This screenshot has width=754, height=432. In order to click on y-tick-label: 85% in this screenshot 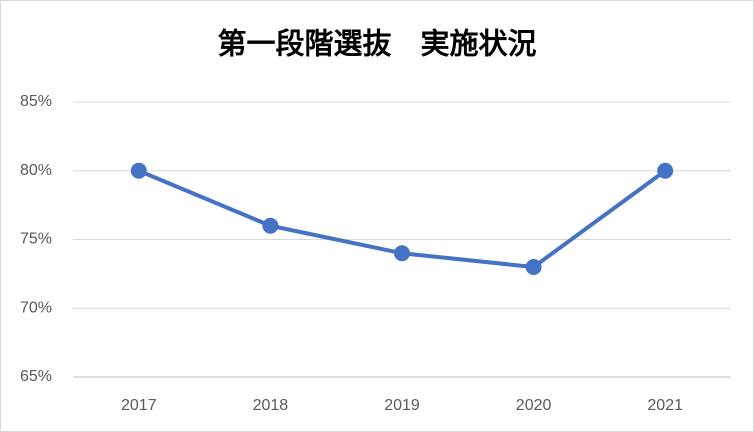, I will do `click(36, 101)`.